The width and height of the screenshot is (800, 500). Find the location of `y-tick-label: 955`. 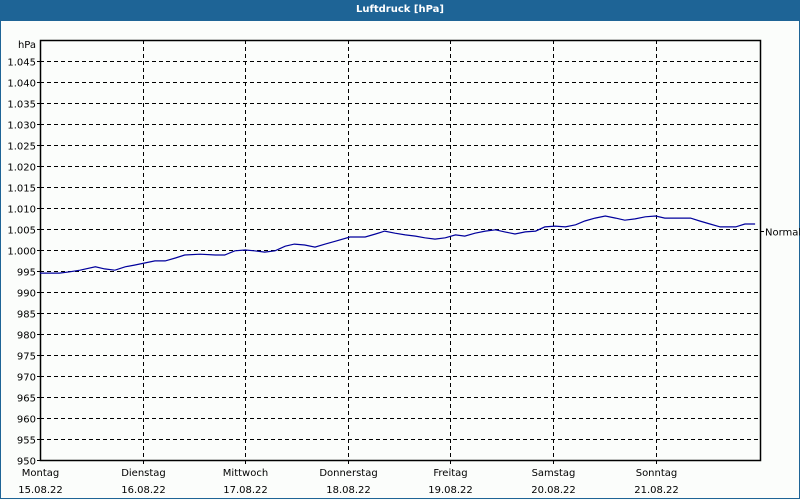

y-tick-label: 955 is located at coordinates (26, 441).